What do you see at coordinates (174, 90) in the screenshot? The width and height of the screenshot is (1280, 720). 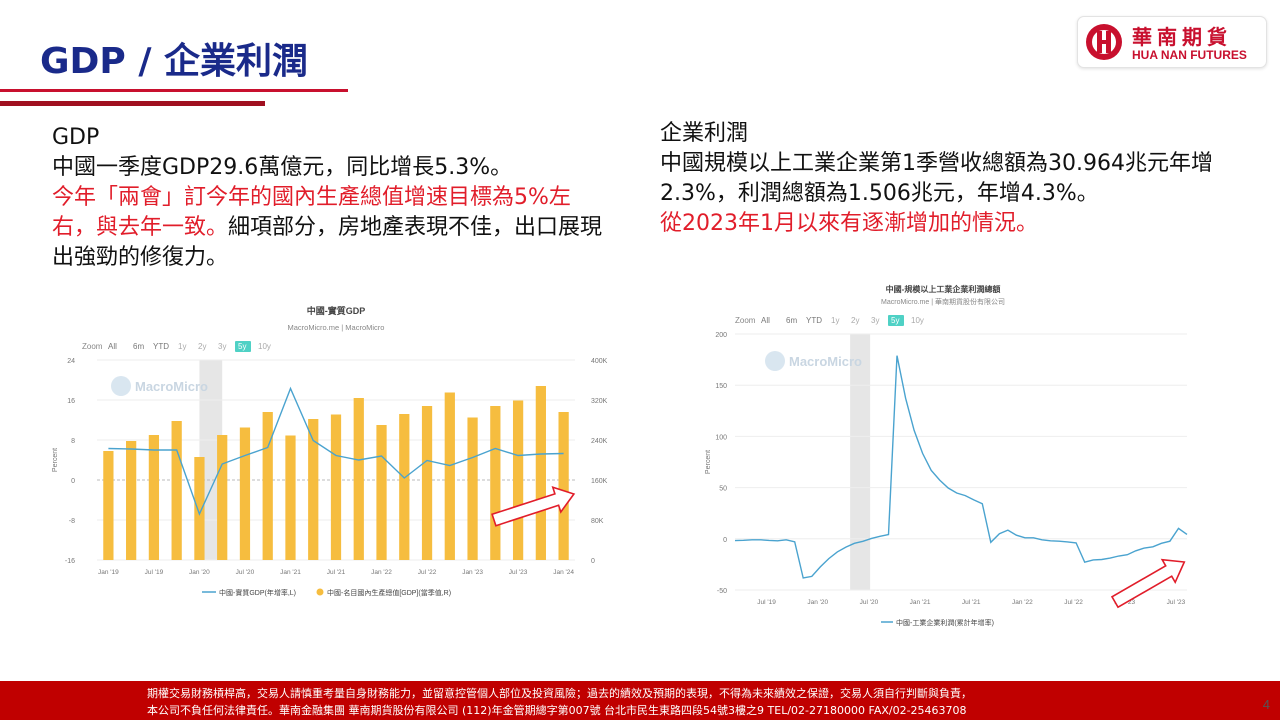 I see `title-underline` at bounding box center [174, 90].